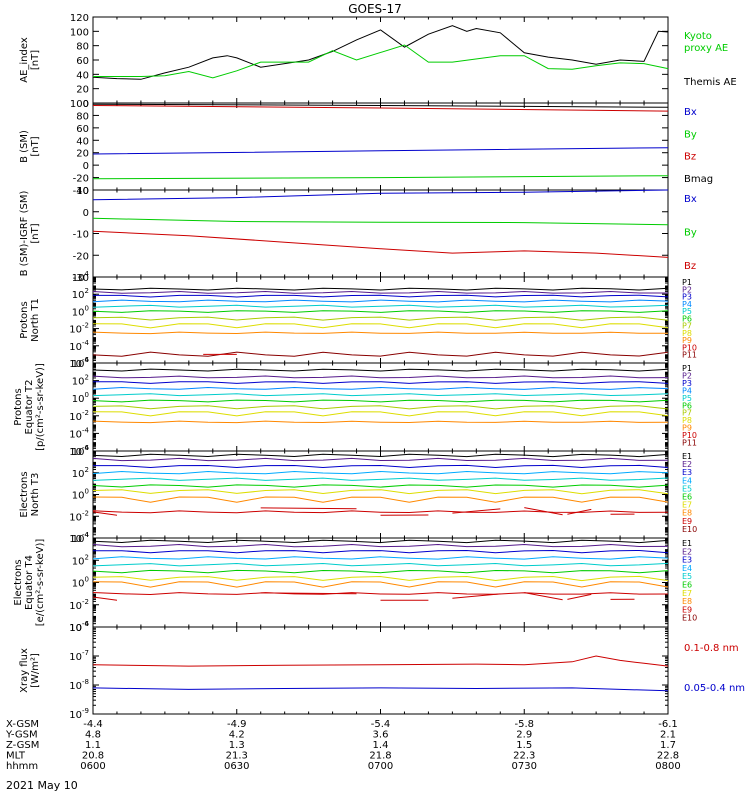  What do you see at coordinates (380, 584) in the screenshot?
I see `channel-line-e8` at bounding box center [380, 584].